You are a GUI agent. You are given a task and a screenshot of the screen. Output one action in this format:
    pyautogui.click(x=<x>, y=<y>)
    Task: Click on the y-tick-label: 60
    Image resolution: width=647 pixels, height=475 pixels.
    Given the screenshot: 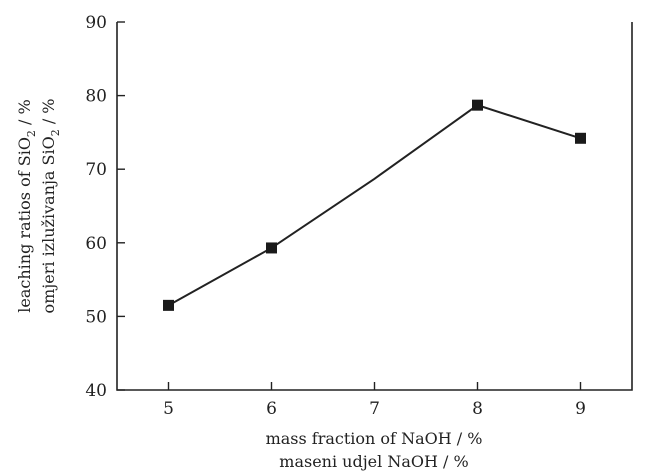 What is the action you would take?
    pyautogui.click(x=96, y=244)
    